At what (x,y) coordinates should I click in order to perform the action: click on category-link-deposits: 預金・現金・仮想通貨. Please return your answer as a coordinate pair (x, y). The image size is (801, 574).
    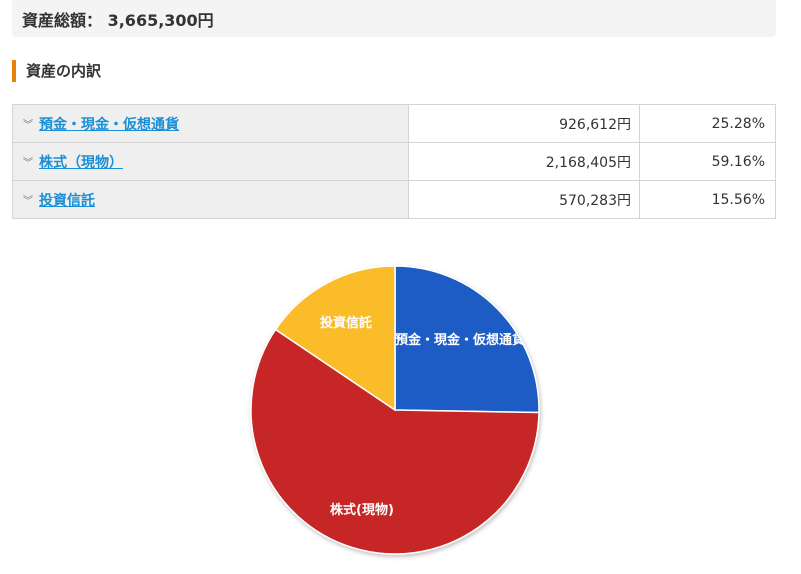
    Looking at the image, I should click on (109, 124).